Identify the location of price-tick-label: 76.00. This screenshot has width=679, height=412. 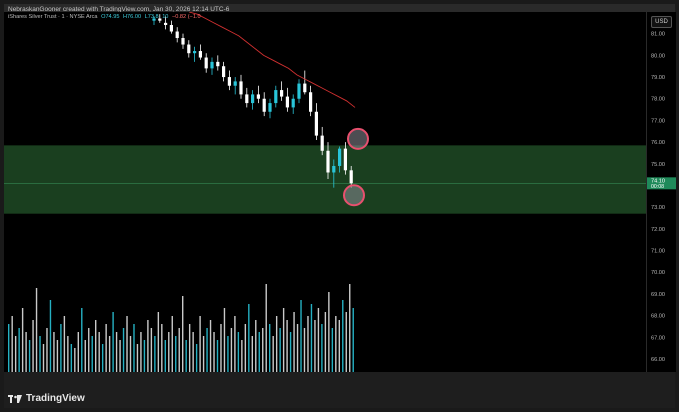
(658, 143).